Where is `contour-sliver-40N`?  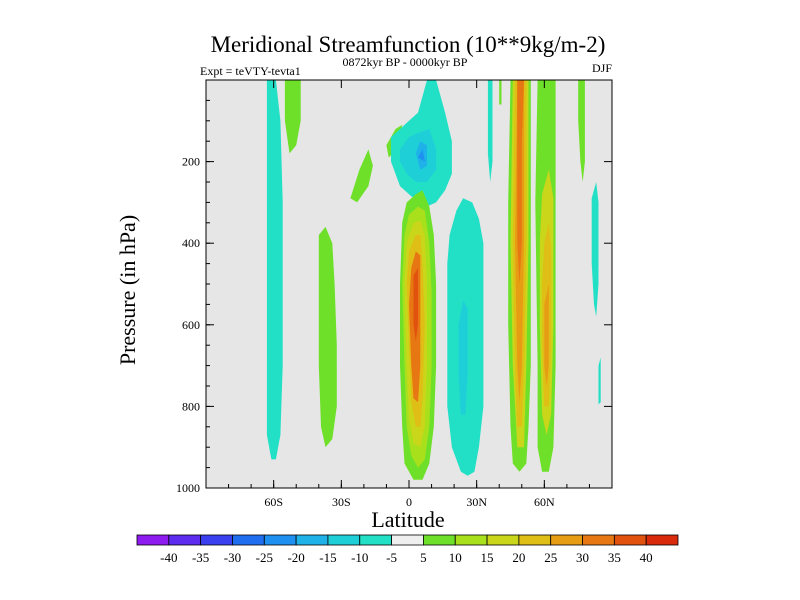
contour-sliver-40N is located at coordinates (500, 92).